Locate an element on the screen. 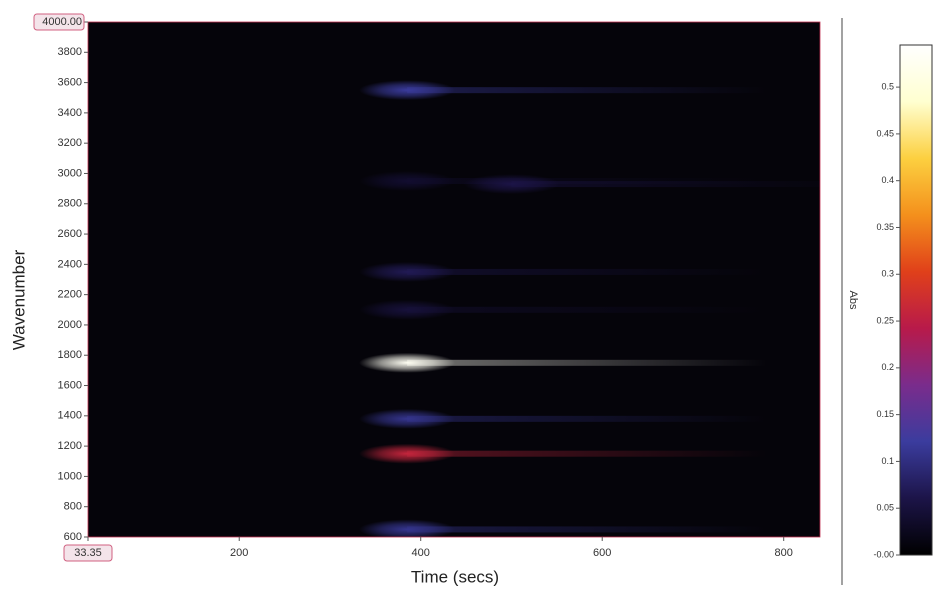 This screenshot has height=590, width=935. y-tick-label: 1400 is located at coordinates (70, 416).